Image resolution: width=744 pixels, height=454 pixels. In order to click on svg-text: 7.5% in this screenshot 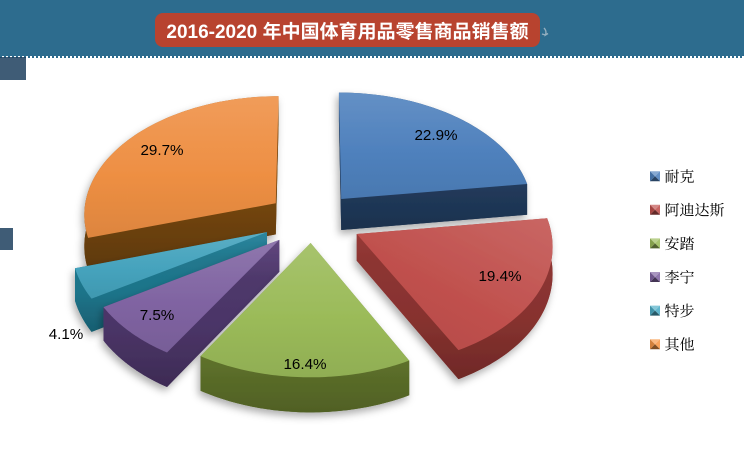, I will do `click(157, 315)`.